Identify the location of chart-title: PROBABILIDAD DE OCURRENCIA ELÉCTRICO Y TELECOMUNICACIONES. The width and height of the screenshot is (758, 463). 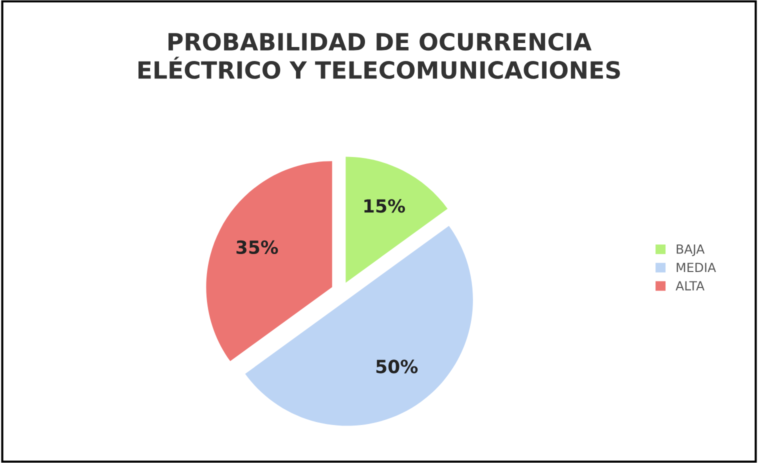
(379, 55).